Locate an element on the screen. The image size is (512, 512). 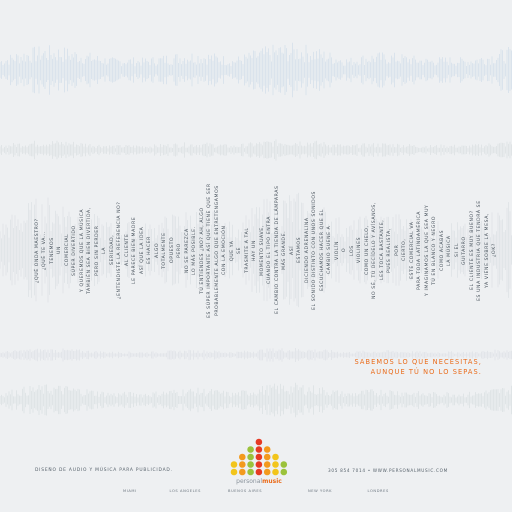
lyric-line: trasmite a tal is located at coordinates (247, 250).